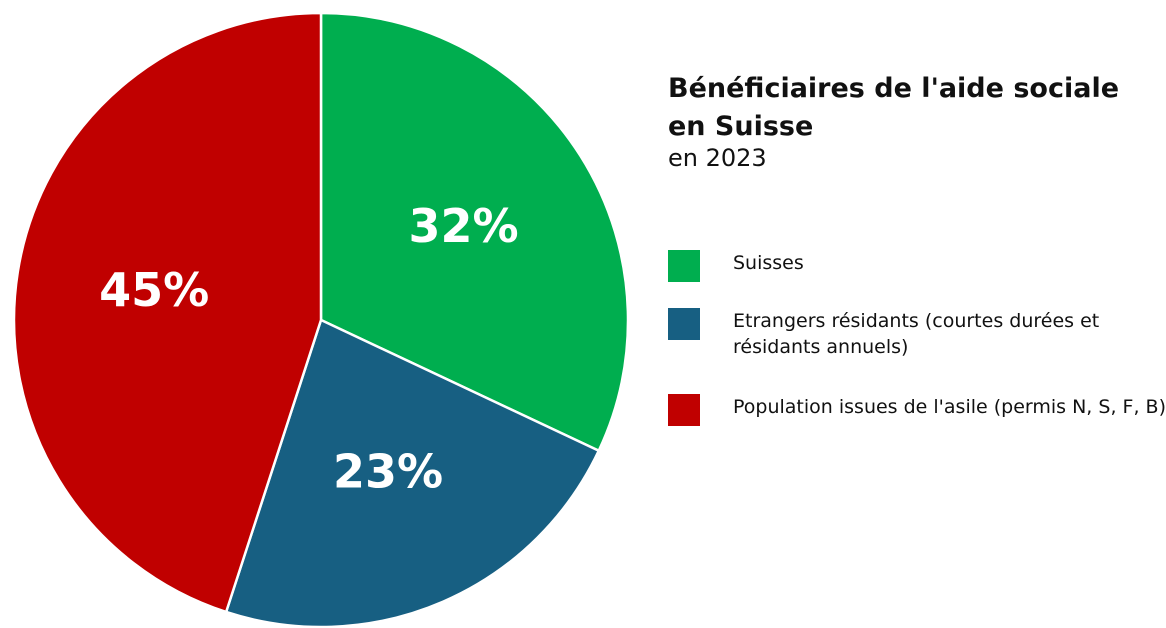  Describe the element at coordinates (154, 290) in the screenshot. I see `value-label: 45%` at that location.